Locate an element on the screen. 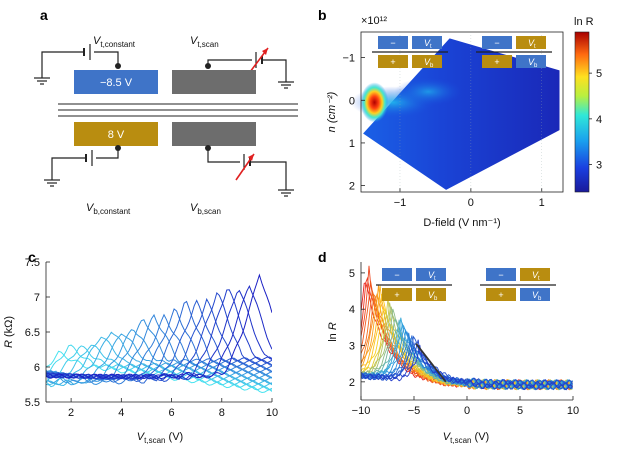  panel-d-y-tick-label: 3 is located at coordinates (352, 347).